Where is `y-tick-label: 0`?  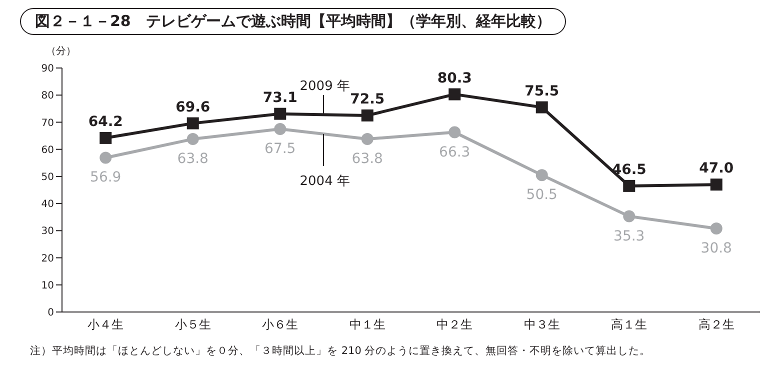 y-tick-label: 0 is located at coordinates (51, 313).